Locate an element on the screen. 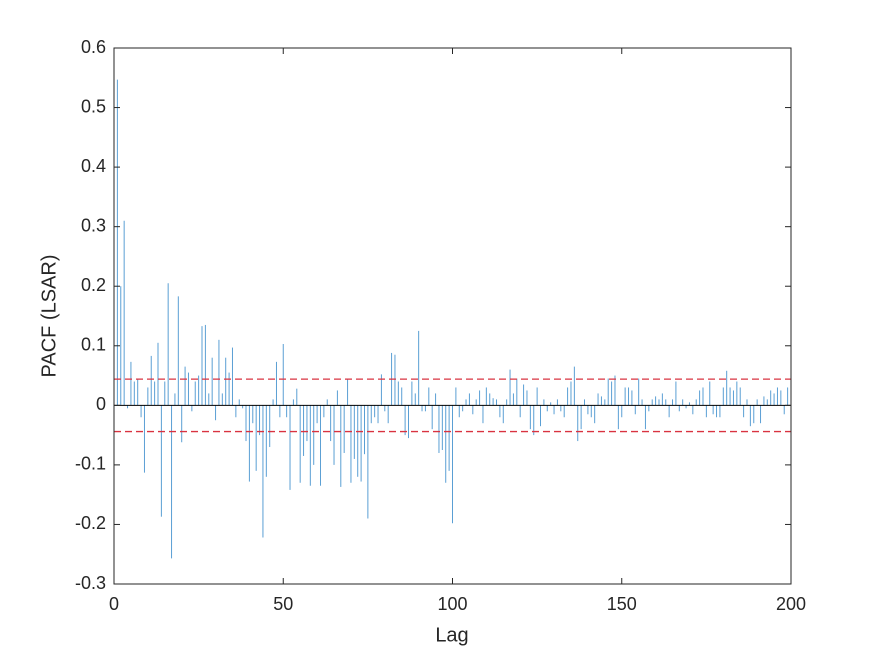  y-tick-label: 0.3 is located at coordinates (93, 225).